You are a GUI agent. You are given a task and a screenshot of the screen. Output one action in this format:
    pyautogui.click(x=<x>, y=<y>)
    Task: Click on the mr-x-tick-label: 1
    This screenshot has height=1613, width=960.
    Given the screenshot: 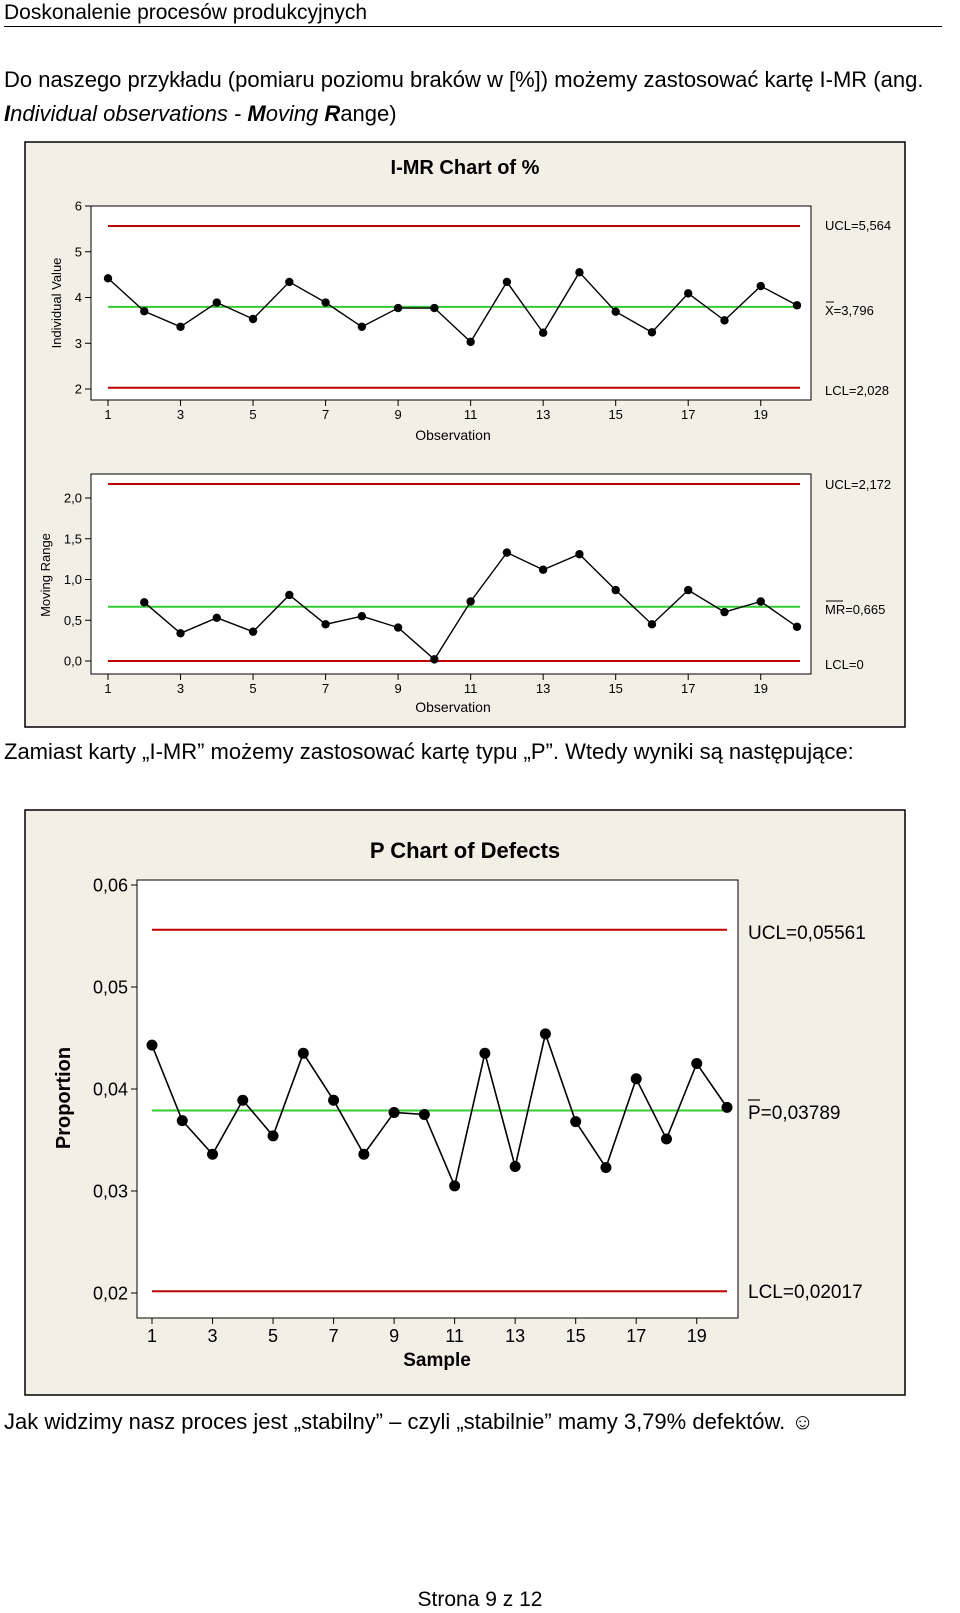 What is the action you would take?
    pyautogui.click(x=107, y=688)
    